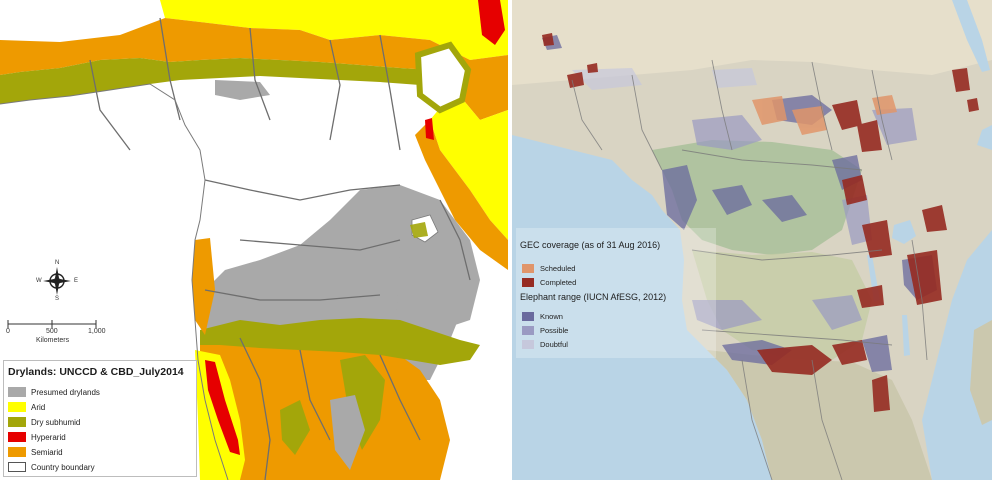 The width and height of the screenshot is (992, 480). I want to click on legend-item-arid: Arid, so click(26, 407).